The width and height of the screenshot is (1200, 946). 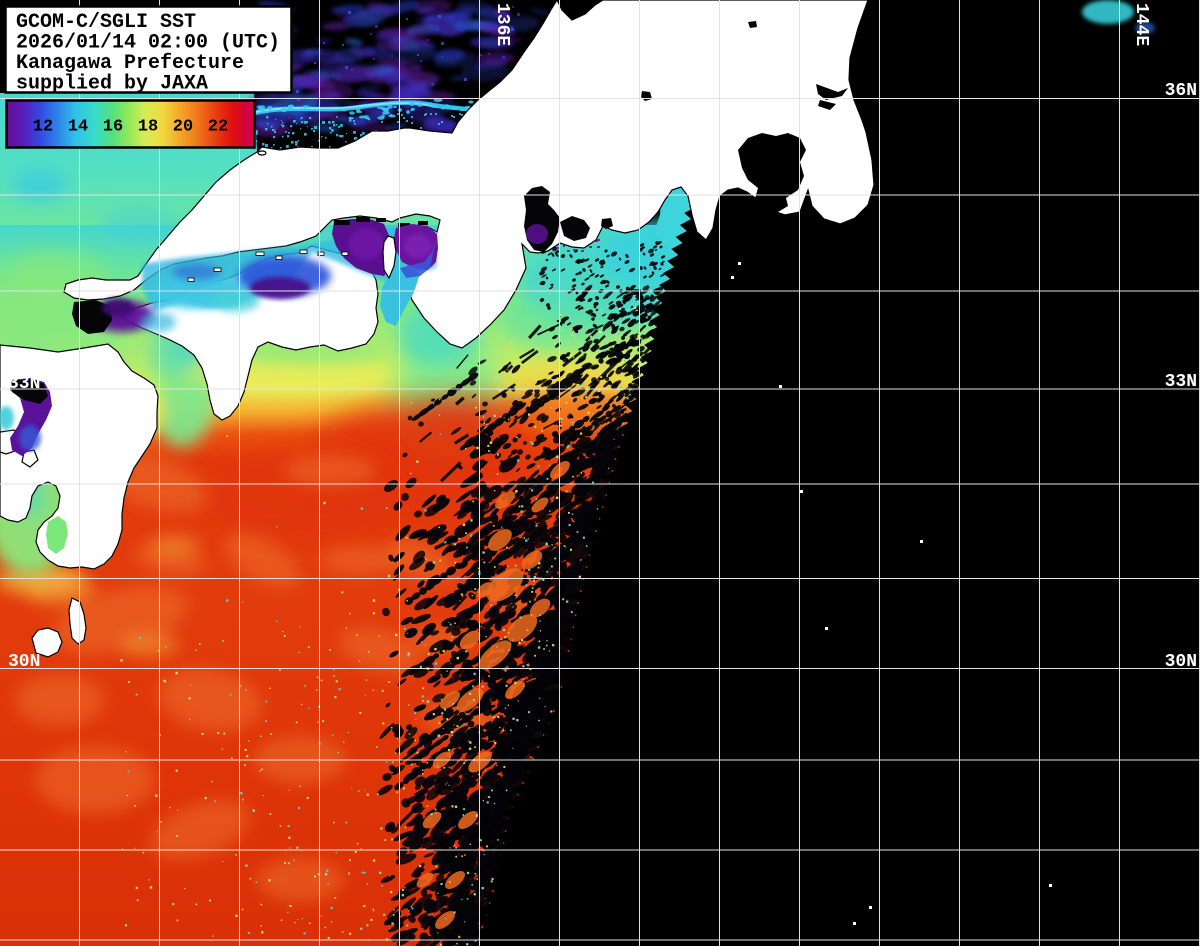 I want to click on svg-text: 14, so click(x=78, y=127).